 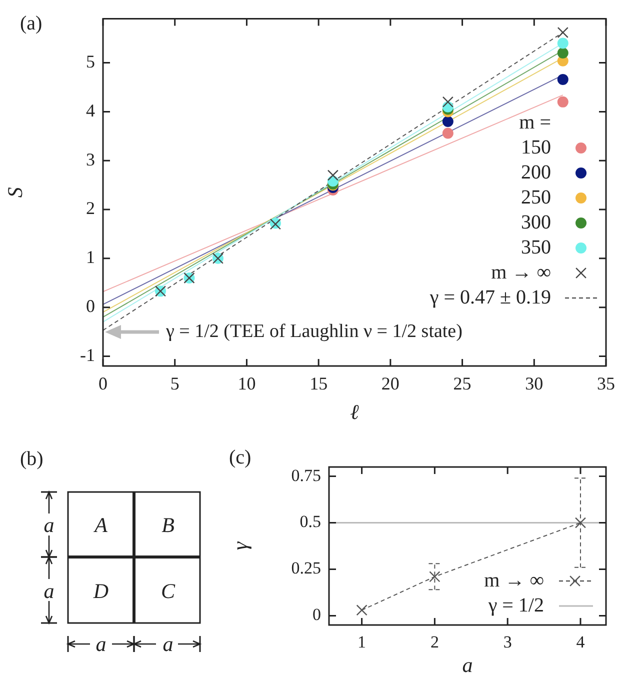 What do you see at coordinates (90, 159) in the screenshot?
I see `y-tick-label: 3` at bounding box center [90, 159].